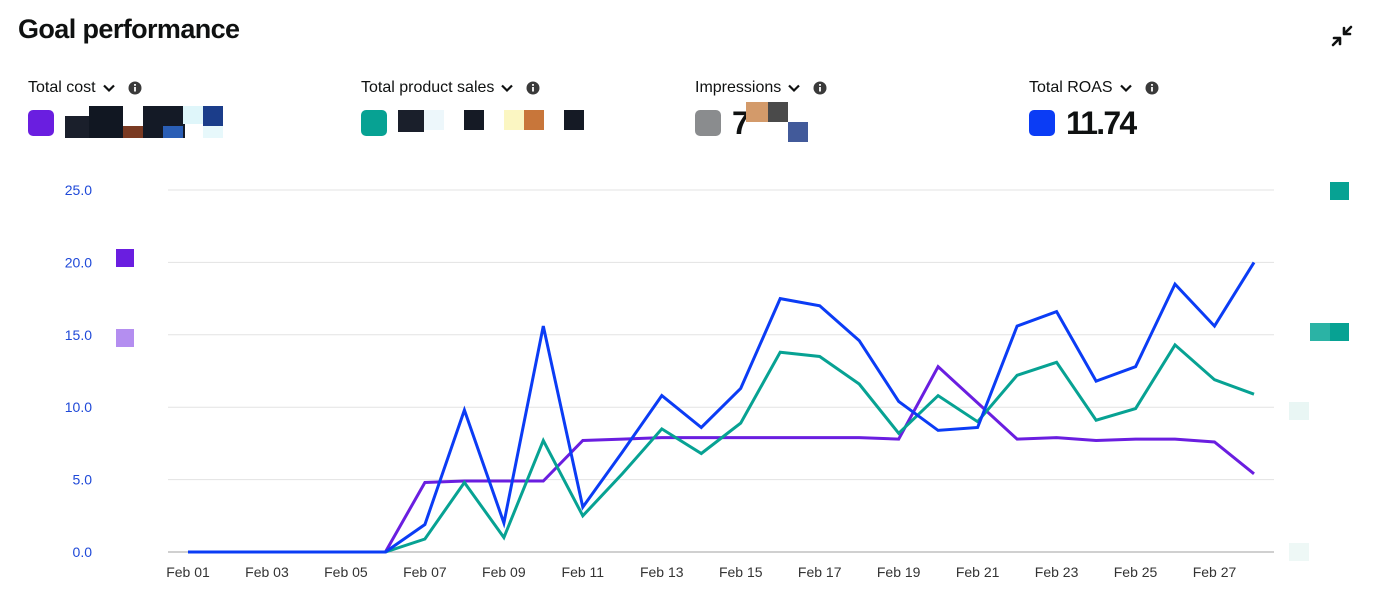  I want to click on x-tick-label: Feb 27, so click(1215, 572).